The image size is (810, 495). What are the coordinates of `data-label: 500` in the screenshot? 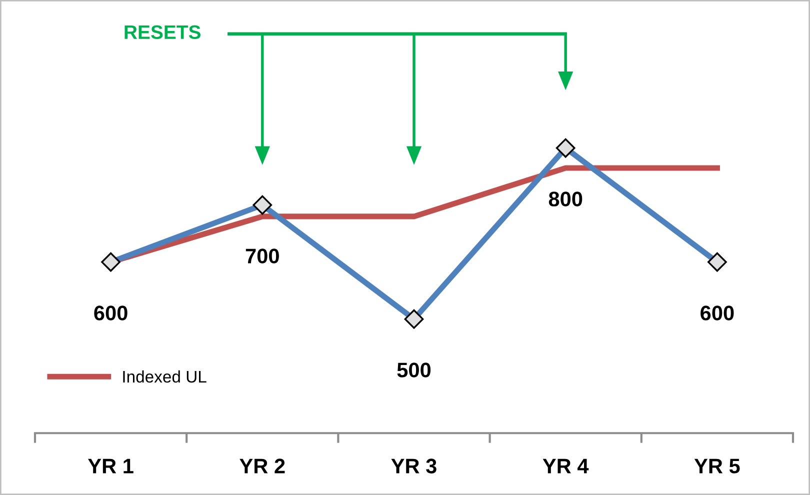 It's located at (414, 370).